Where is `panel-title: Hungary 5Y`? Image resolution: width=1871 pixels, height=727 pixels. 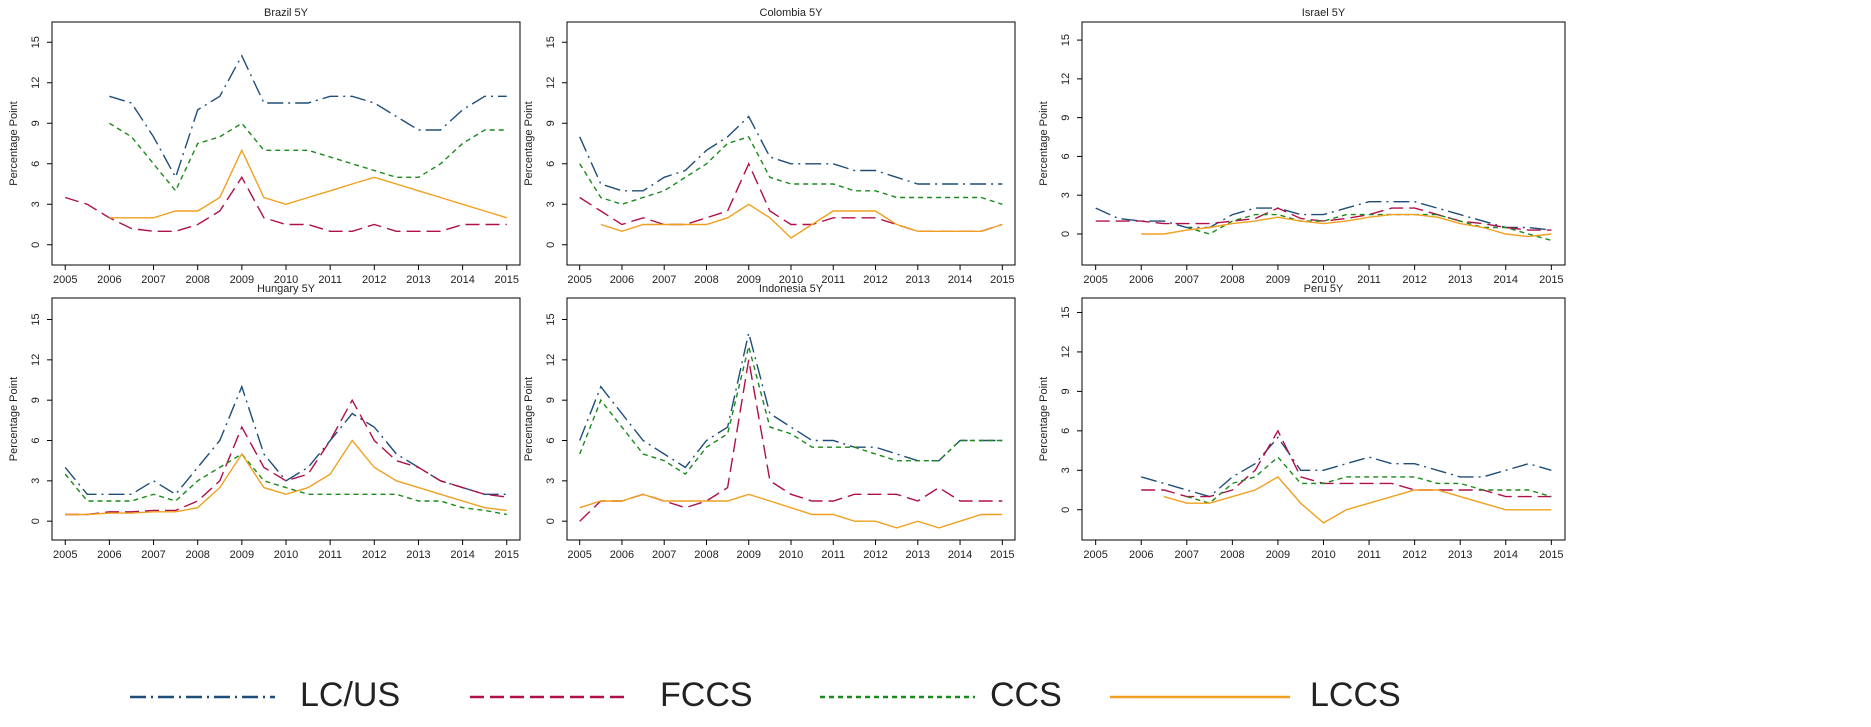 panel-title: Hungary 5Y is located at coordinates (286, 289).